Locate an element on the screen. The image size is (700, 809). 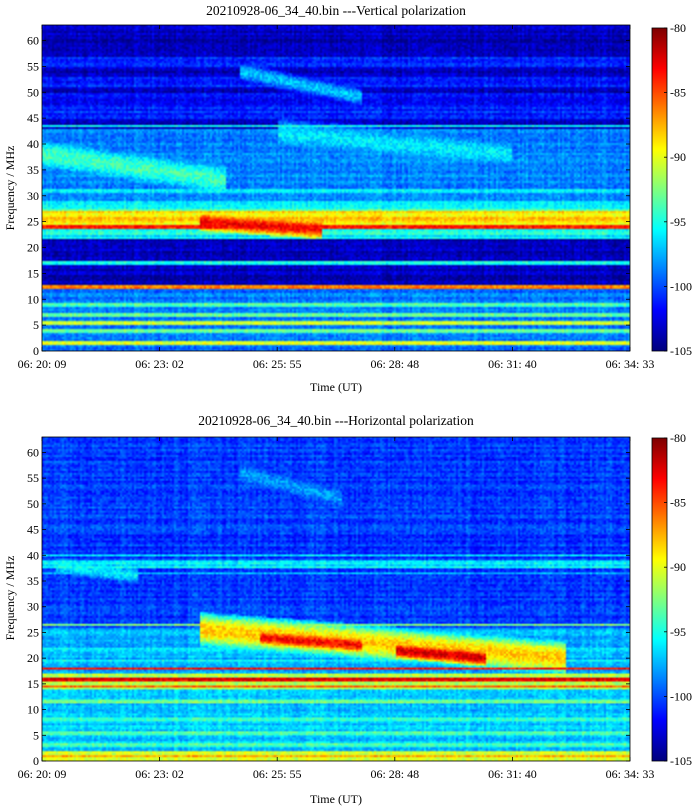
x-tick-label: 06: 25: 55 is located at coordinates (277, 364).